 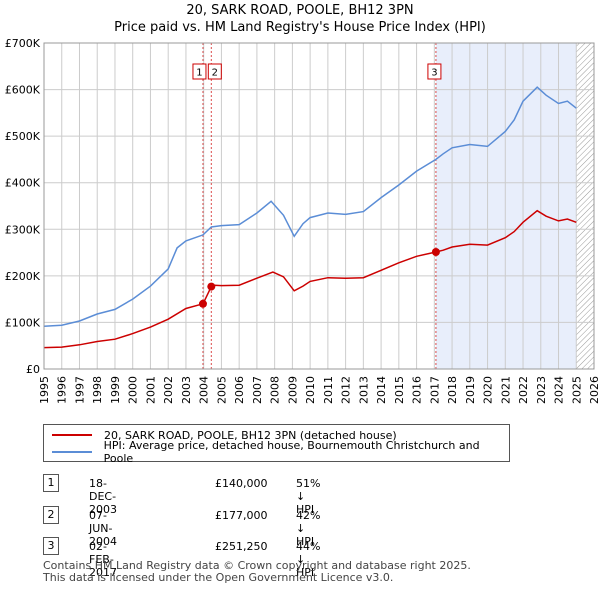 What do you see at coordinates (51, 515) in the screenshot?
I see `sale-number-badge: 2` at bounding box center [51, 515].